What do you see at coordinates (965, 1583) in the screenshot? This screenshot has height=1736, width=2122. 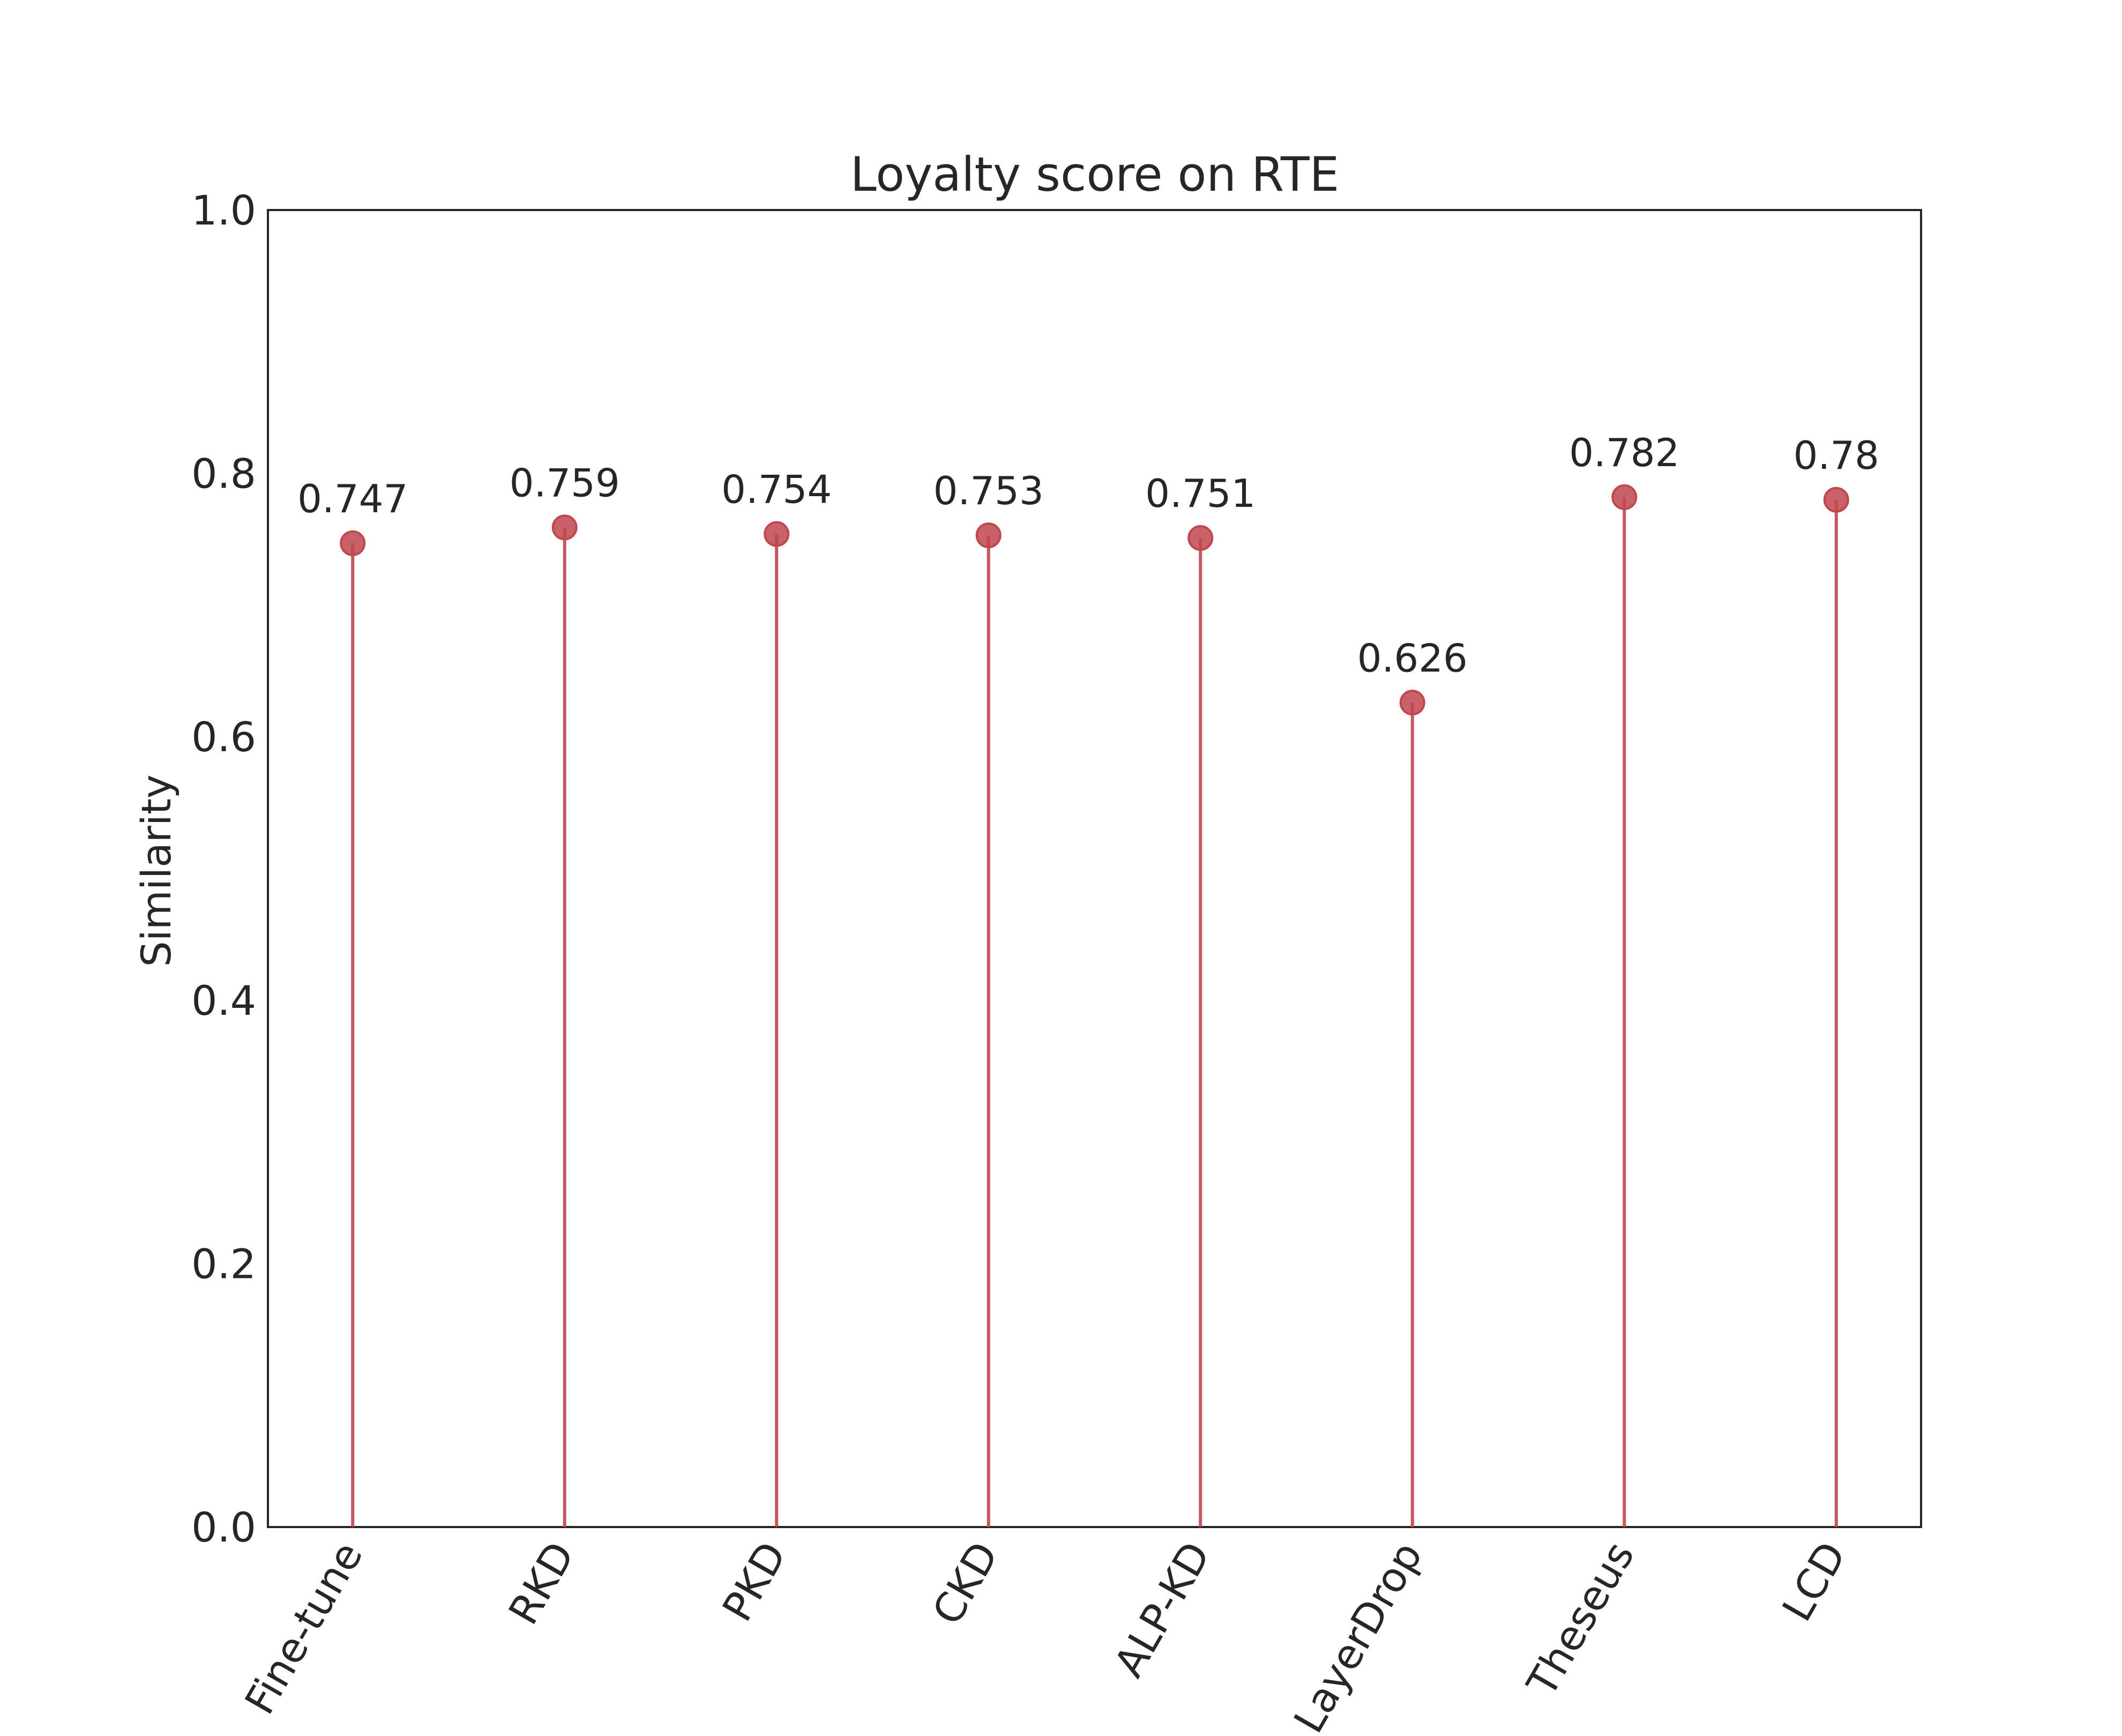 I see `x-tick-label-3: CKD` at bounding box center [965, 1583].